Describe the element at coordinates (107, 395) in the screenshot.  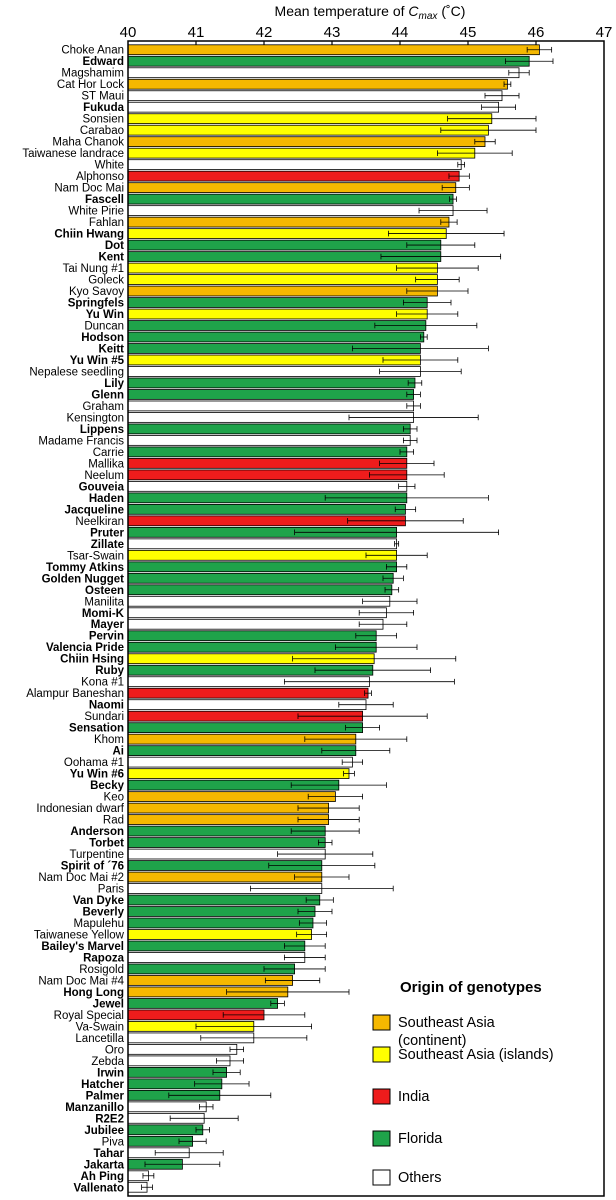
I see `category-label: Glenn` at that location.